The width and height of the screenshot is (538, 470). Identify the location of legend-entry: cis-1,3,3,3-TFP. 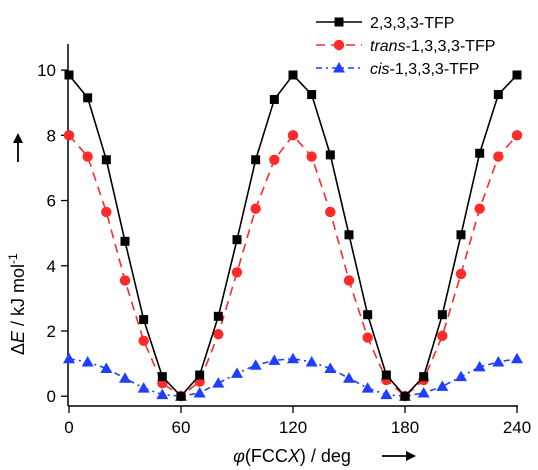
(397, 69).